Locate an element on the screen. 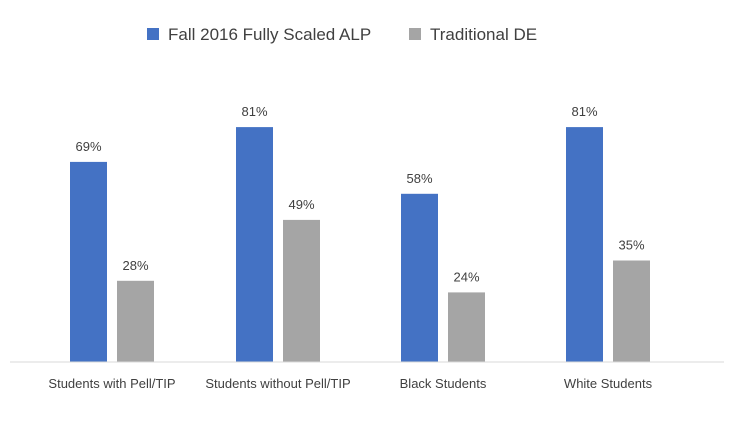 Image resolution: width=734 pixels, height=426 pixels. x-tick-label-1: Students with Pell/TIP is located at coordinates (111, 383).